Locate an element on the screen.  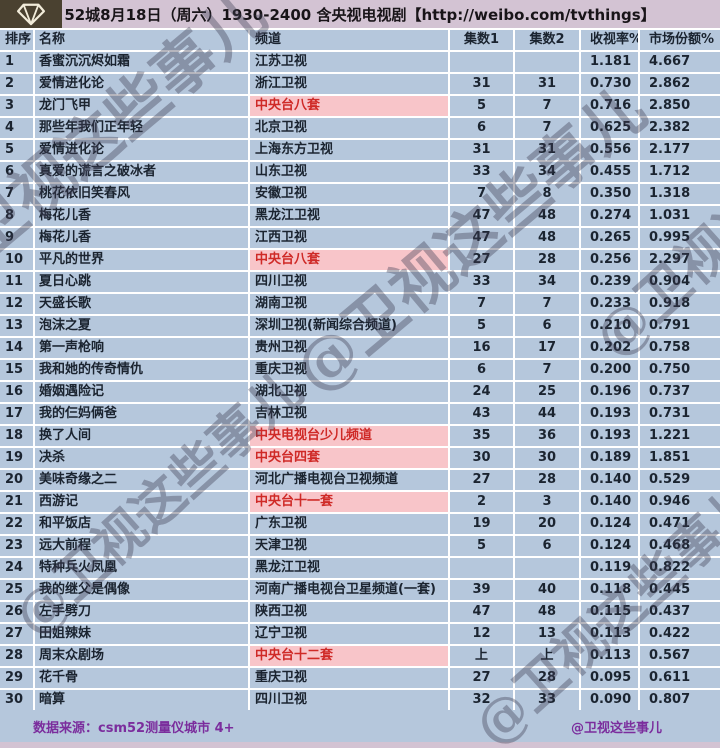
cell-share: 0.445 is located at coordinates (680, 590).